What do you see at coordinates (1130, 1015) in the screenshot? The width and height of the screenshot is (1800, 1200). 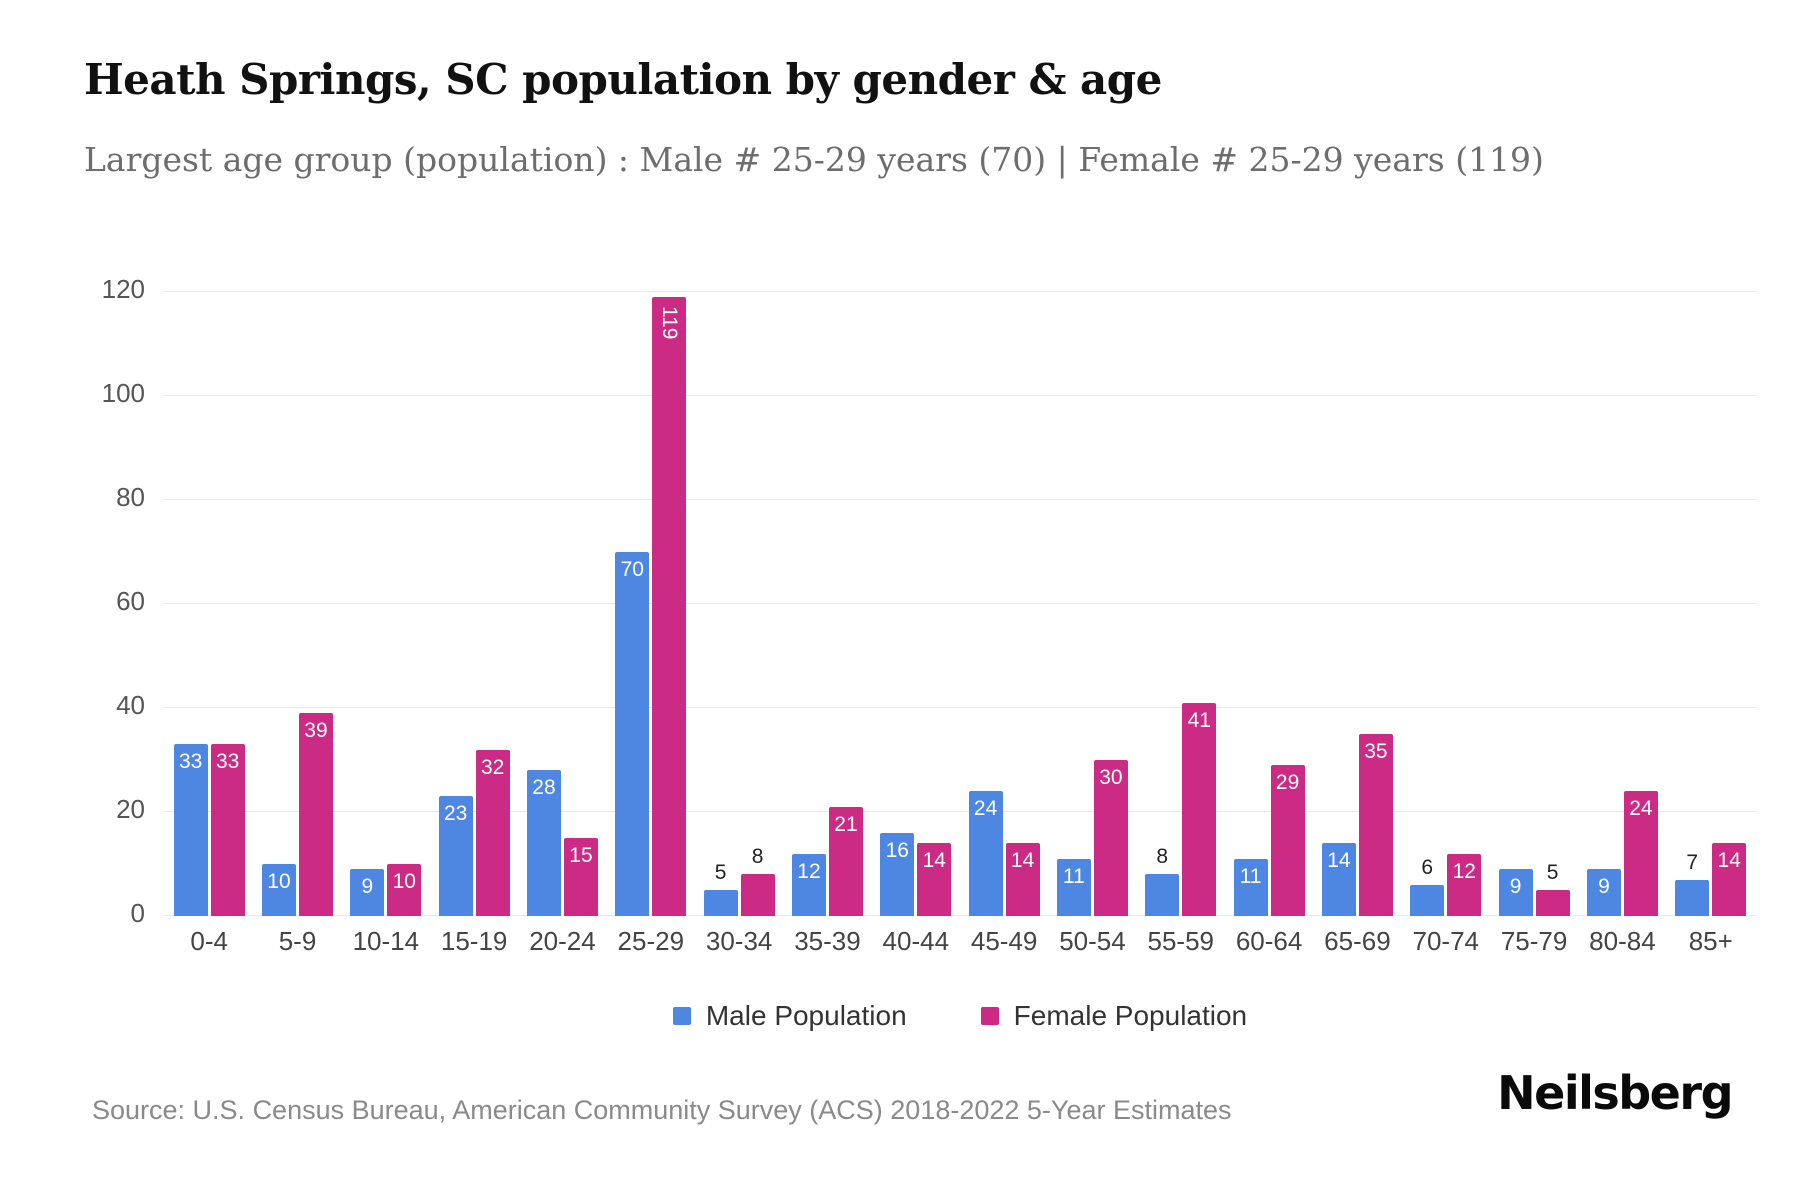 I see `legend-label-female: Female Population` at bounding box center [1130, 1015].